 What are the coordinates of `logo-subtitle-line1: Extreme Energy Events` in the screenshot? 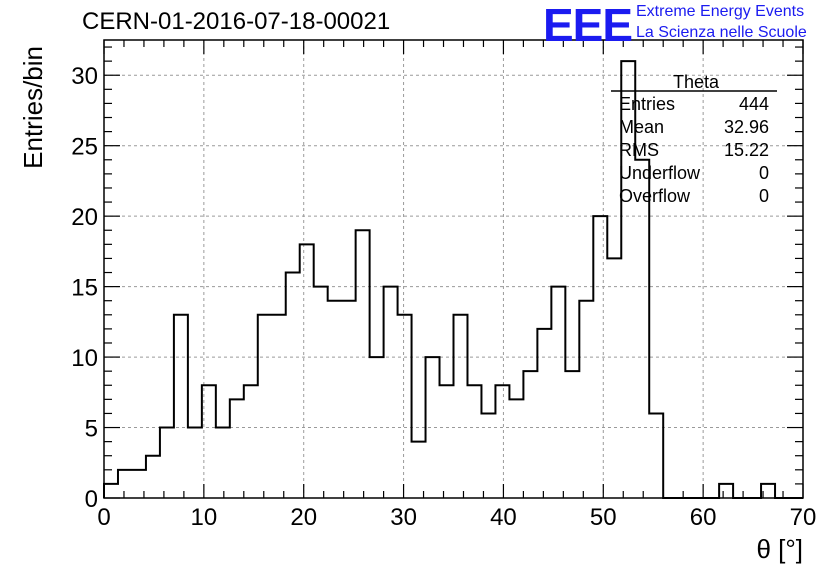 It's located at (720, 11).